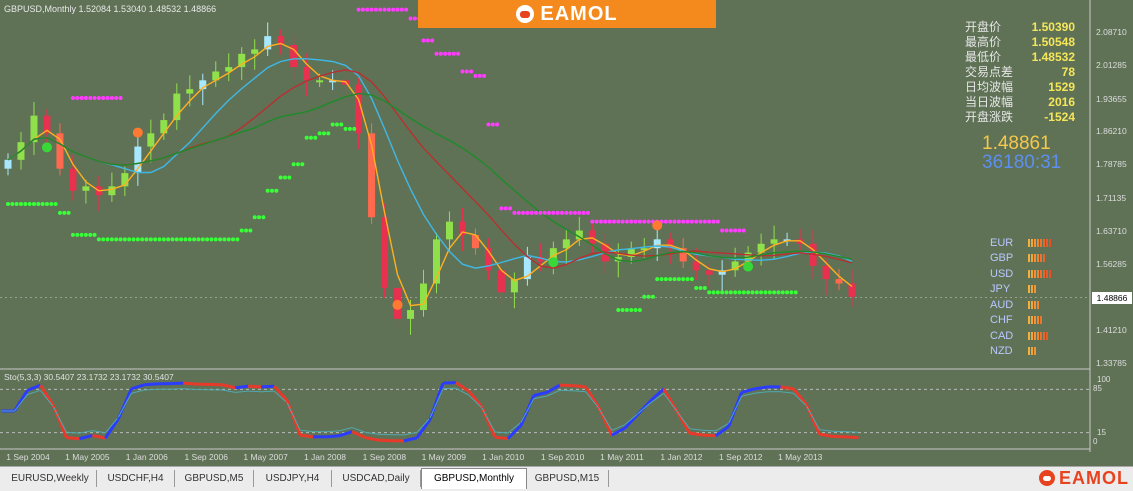 This screenshot has height=491, width=1133. What do you see at coordinates (293, 478) in the screenshot?
I see `tab-usdjpy-h4: USDJPY,H4` at bounding box center [293, 478].